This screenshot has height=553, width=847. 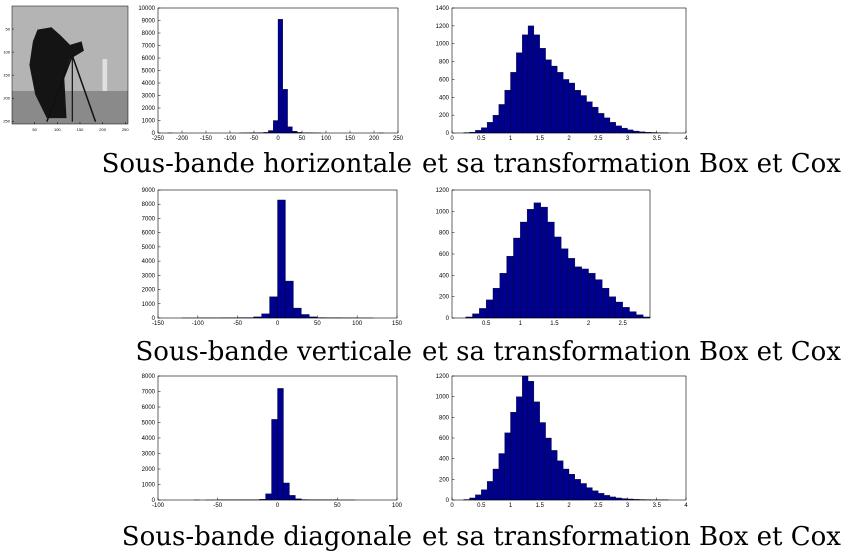 I want to click on y-tick-label: 8000, so click(x=149, y=377).